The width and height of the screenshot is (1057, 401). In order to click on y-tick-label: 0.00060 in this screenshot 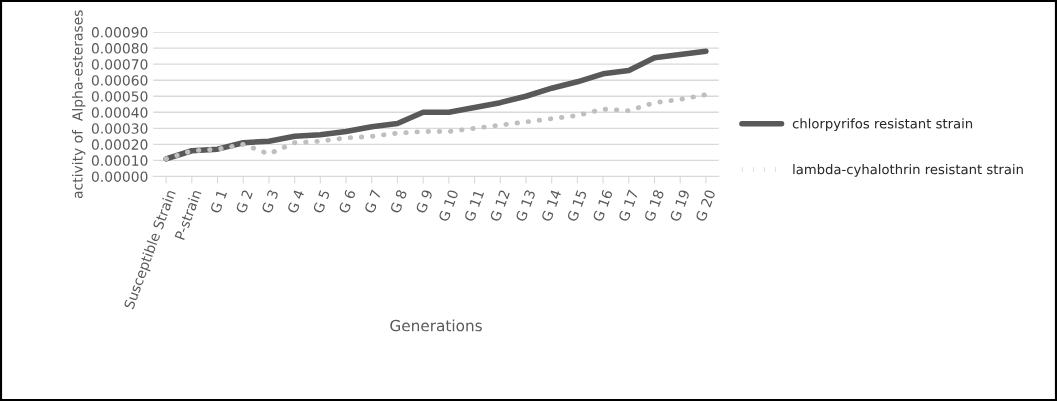, I will do `click(119, 80)`.